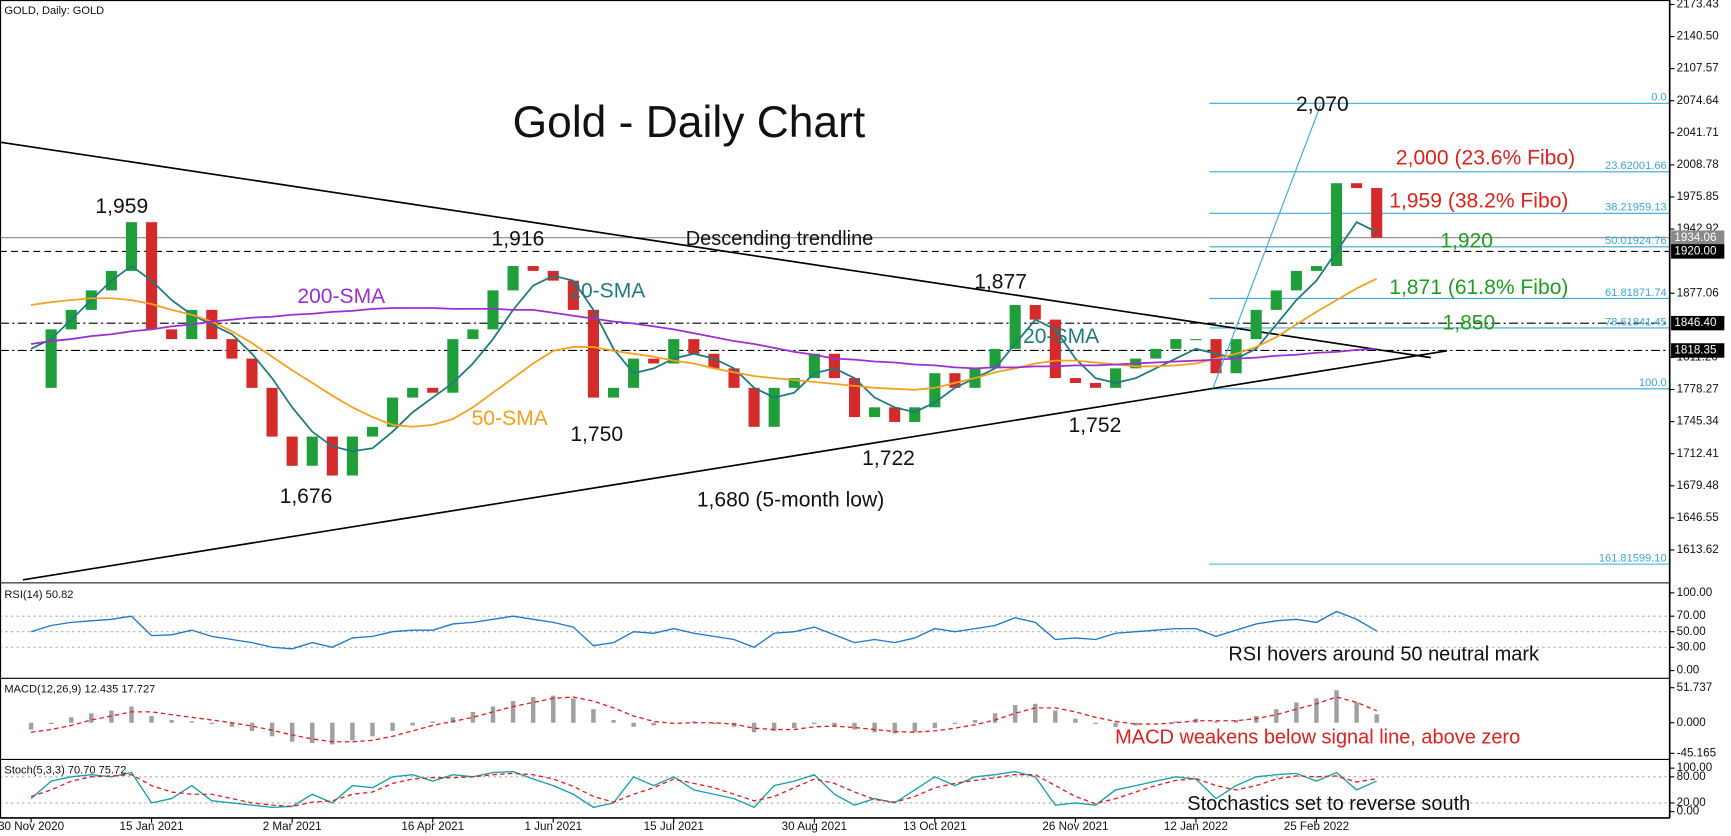 The image size is (1731, 836). I want to click on x-tick-label: 15 Jan 2021, so click(152, 826).